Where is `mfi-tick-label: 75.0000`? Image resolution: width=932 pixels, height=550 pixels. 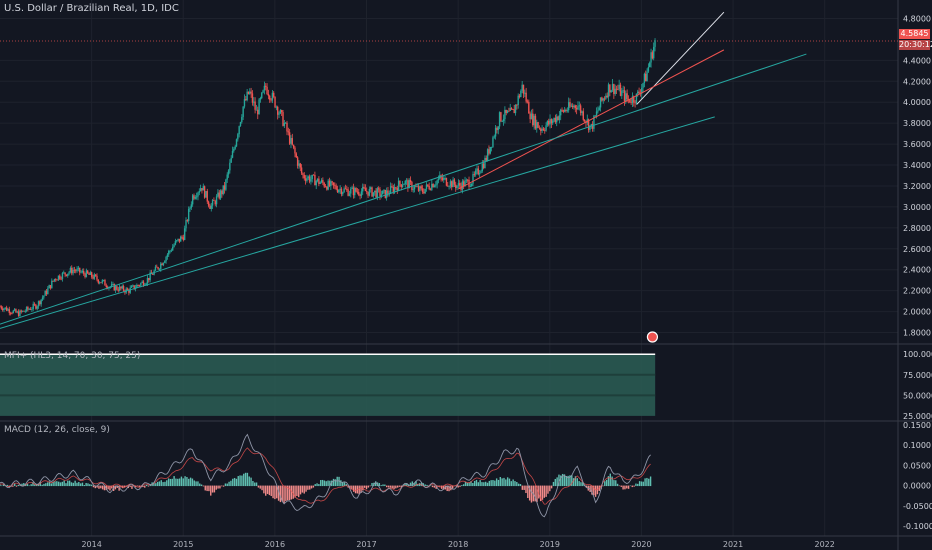 mfi-tick-label: 75.0000 is located at coordinates (917, 375).